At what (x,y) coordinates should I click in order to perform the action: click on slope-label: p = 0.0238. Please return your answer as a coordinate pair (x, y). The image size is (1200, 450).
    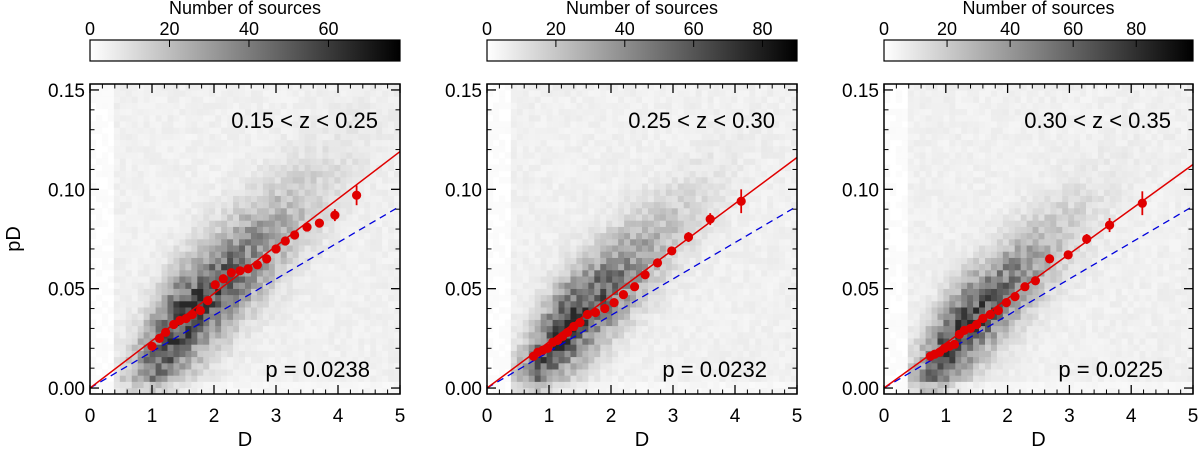
    Looking at the image, I should click on (317, 369).